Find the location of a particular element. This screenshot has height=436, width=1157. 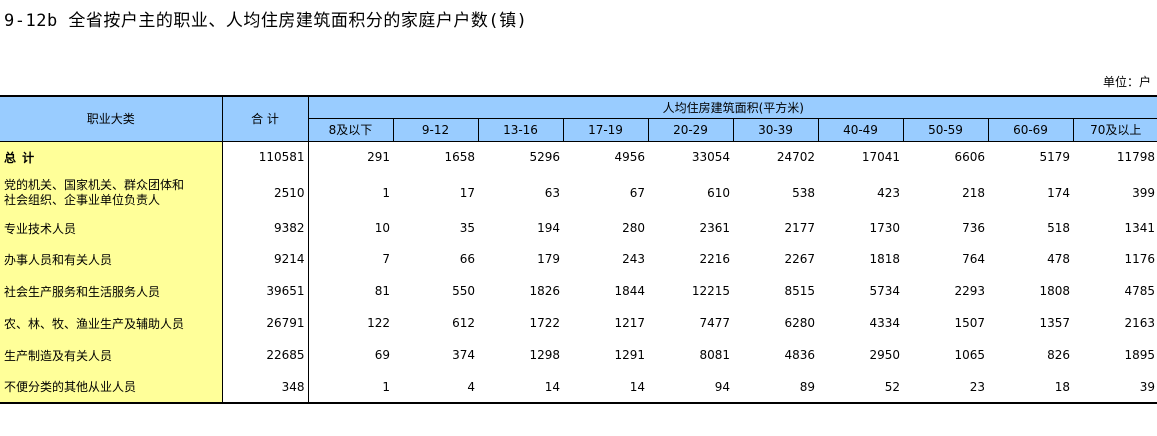

cell-value: 518 is located at coordinates (1058, 228).